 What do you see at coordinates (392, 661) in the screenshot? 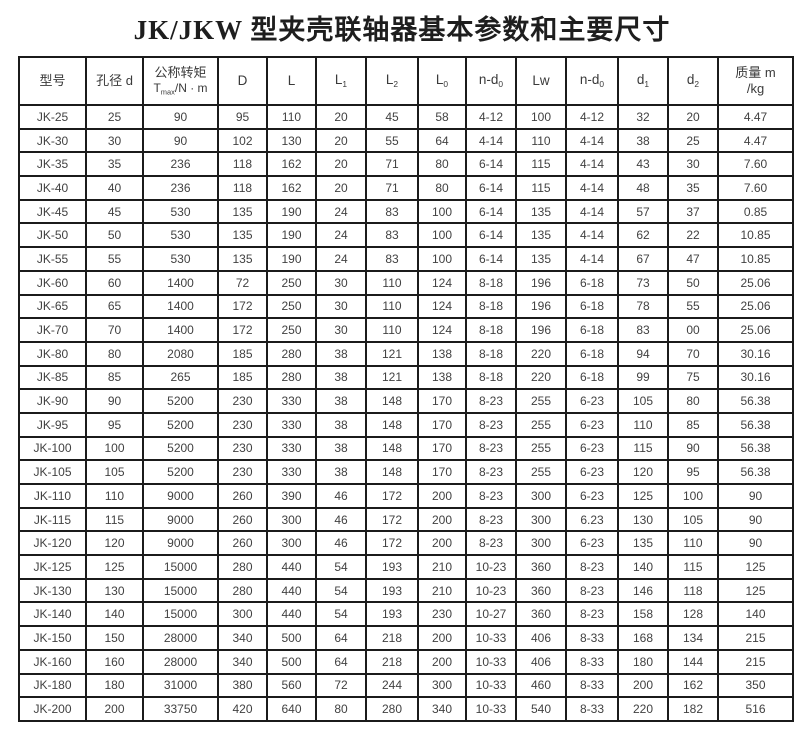
I see `value-cell: 218` at bounding box center [392, 661].